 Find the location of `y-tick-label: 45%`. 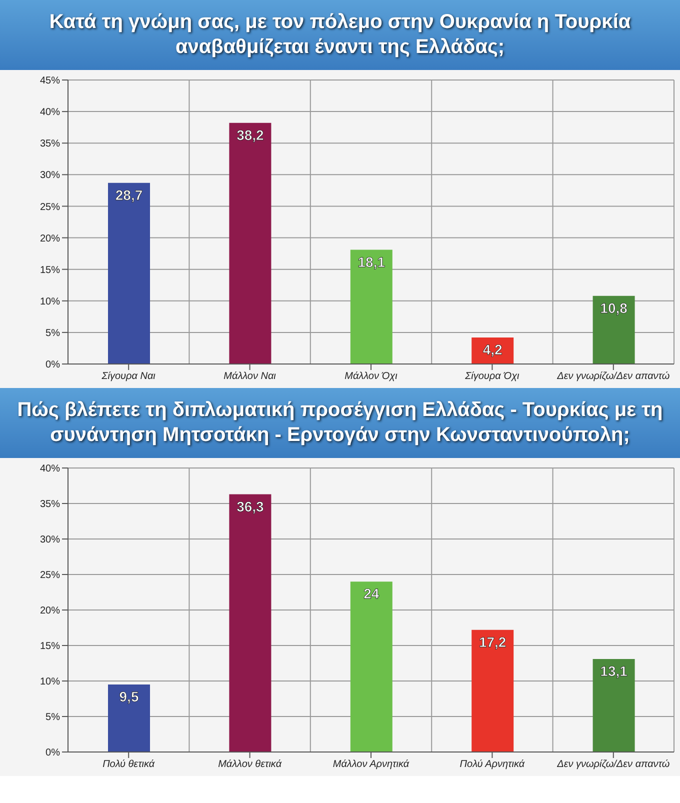

y-tick-label: 45% is located at coordinates (50, 81).